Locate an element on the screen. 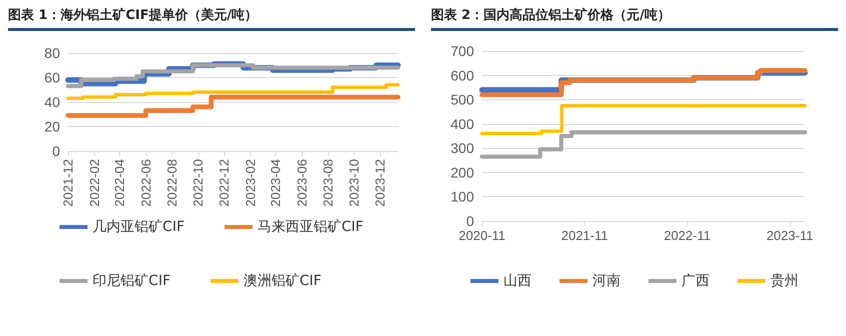 This screenshot has height=336, width=846. x-tick-label: 2021-11 is located at coordinates (584, 235).